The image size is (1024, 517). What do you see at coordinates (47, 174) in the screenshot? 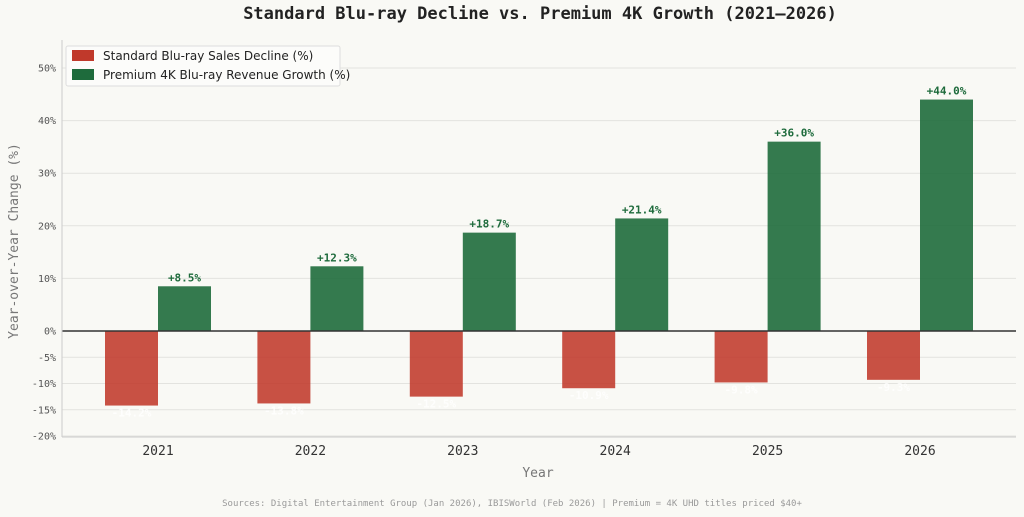
I see `y-tick-label: 30%` at bounding box center [47, 174].